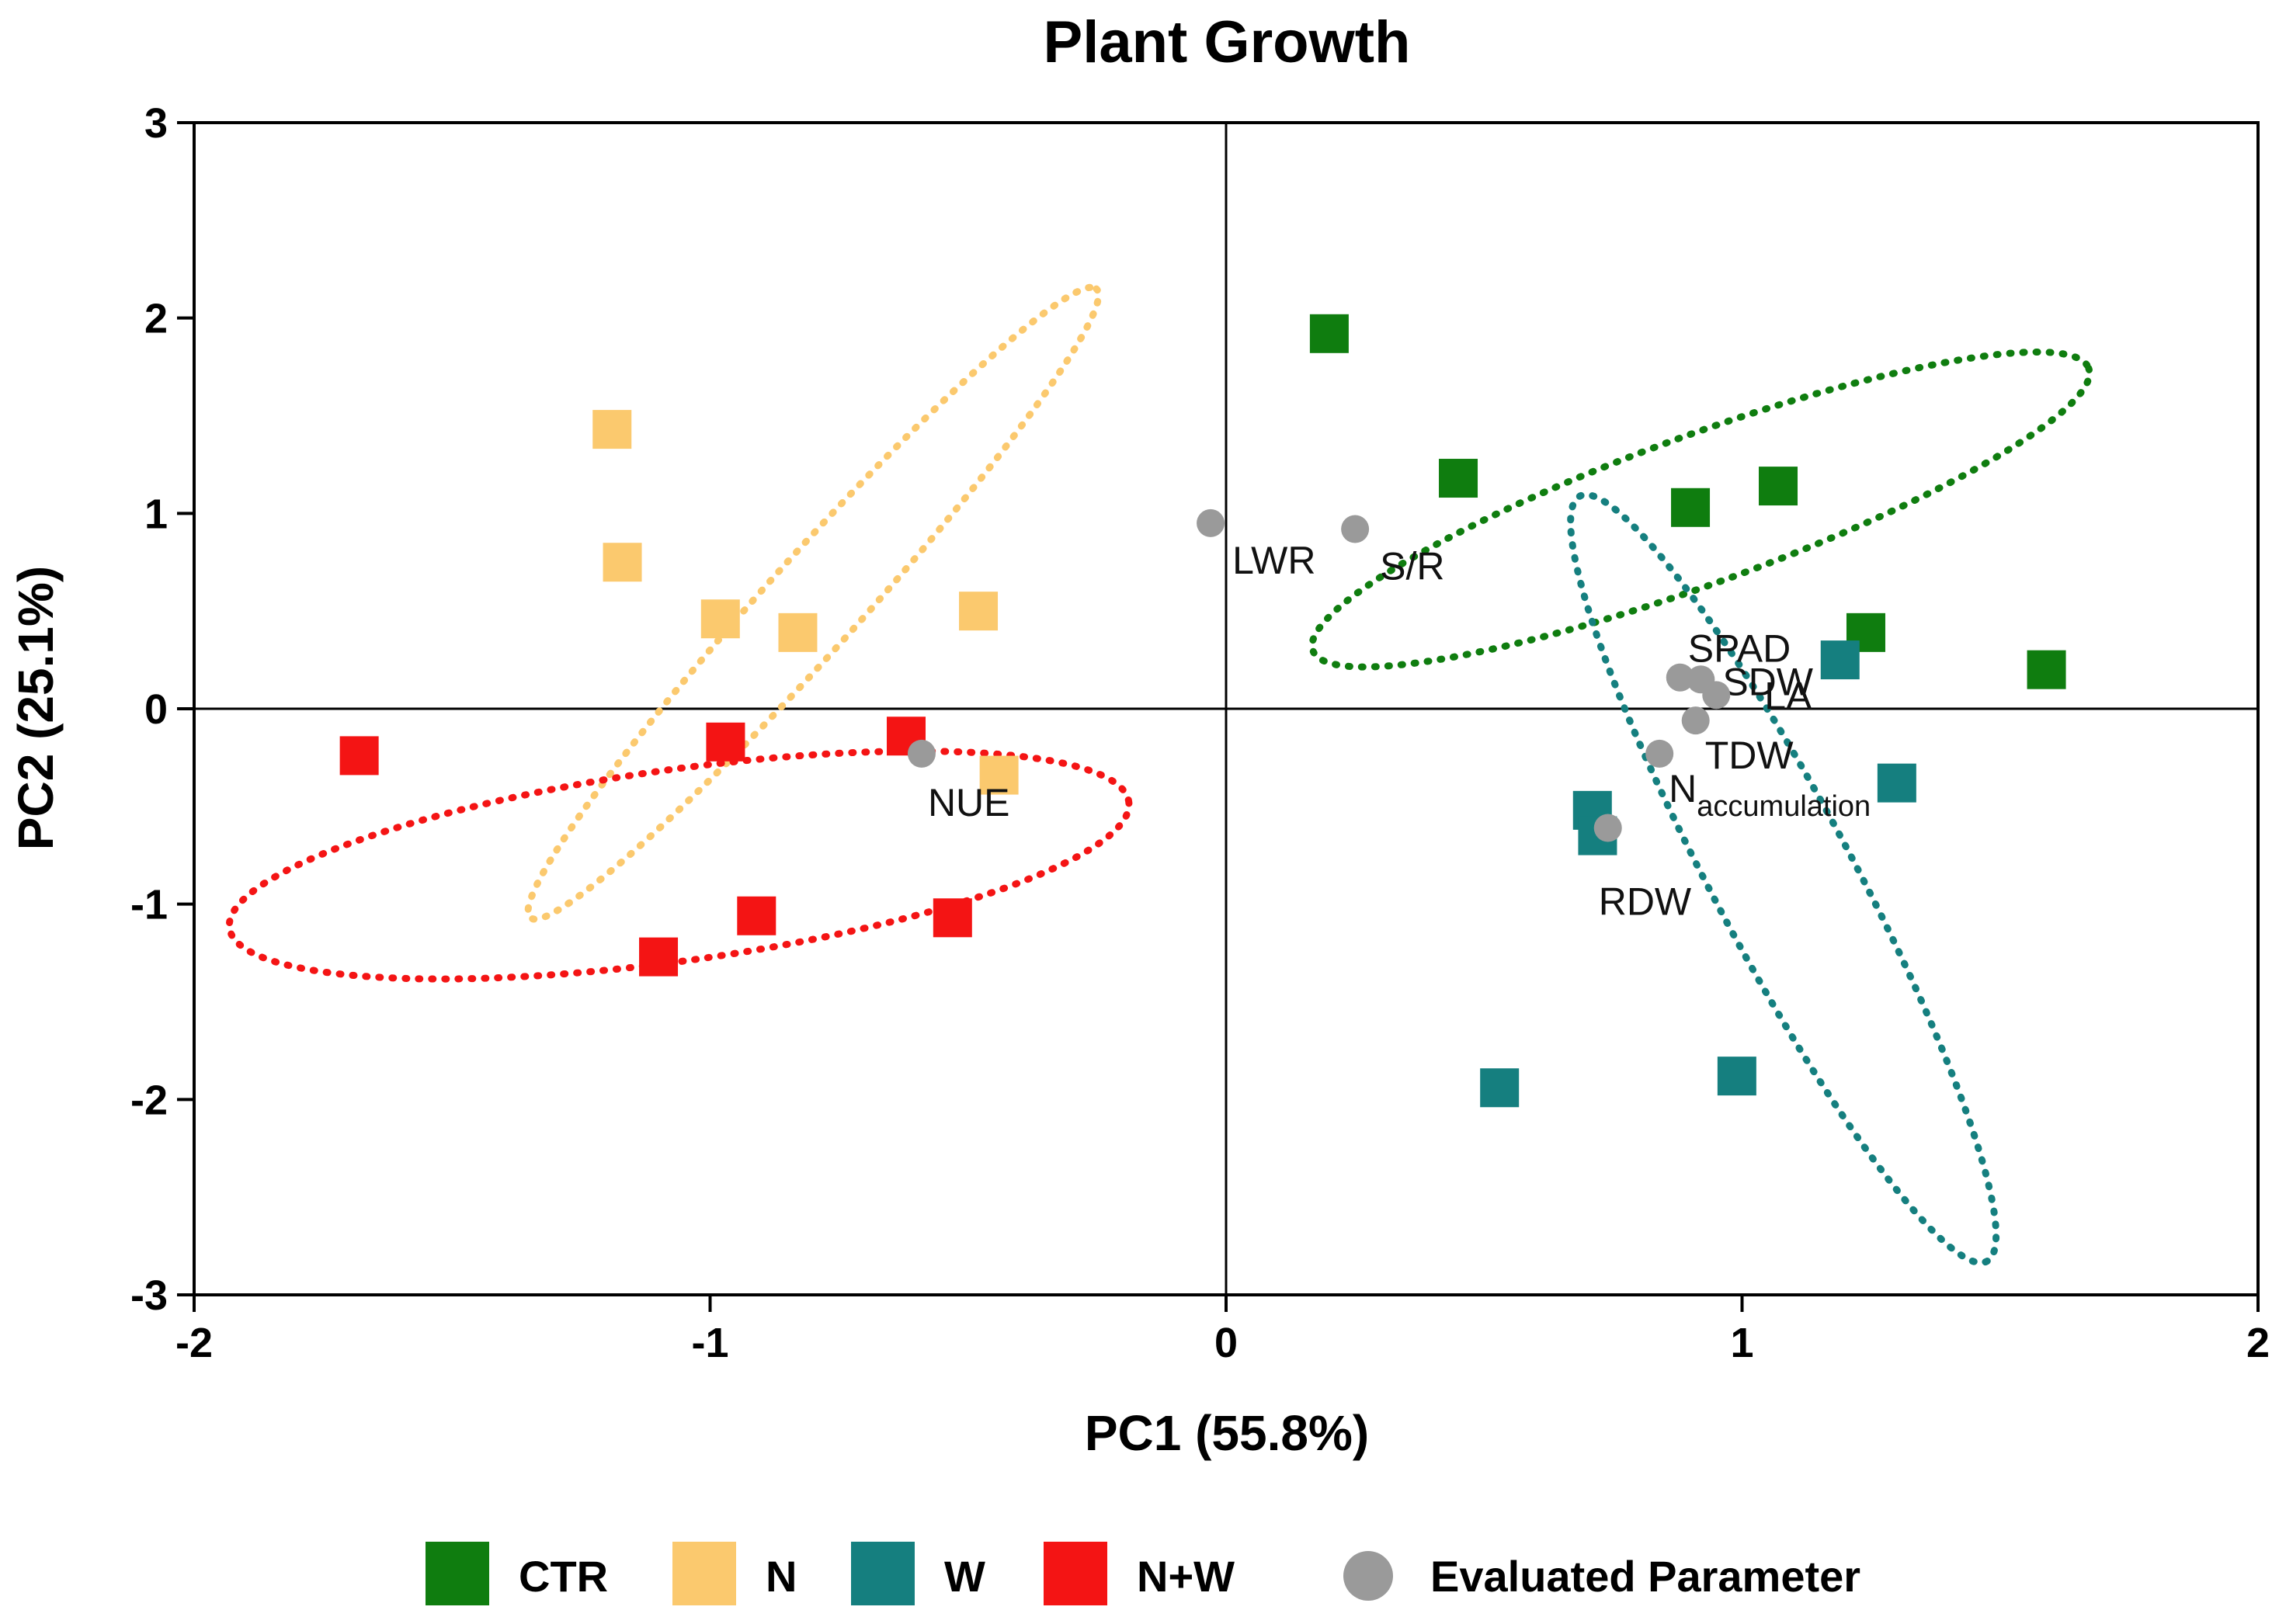 Image resolution: width=2279 pixels, height=1624 pixels. What do you see at coordinates (1412, 566) in the screenshot?
I see `parameter-label: S/R` at bounding box center [1412, 566].